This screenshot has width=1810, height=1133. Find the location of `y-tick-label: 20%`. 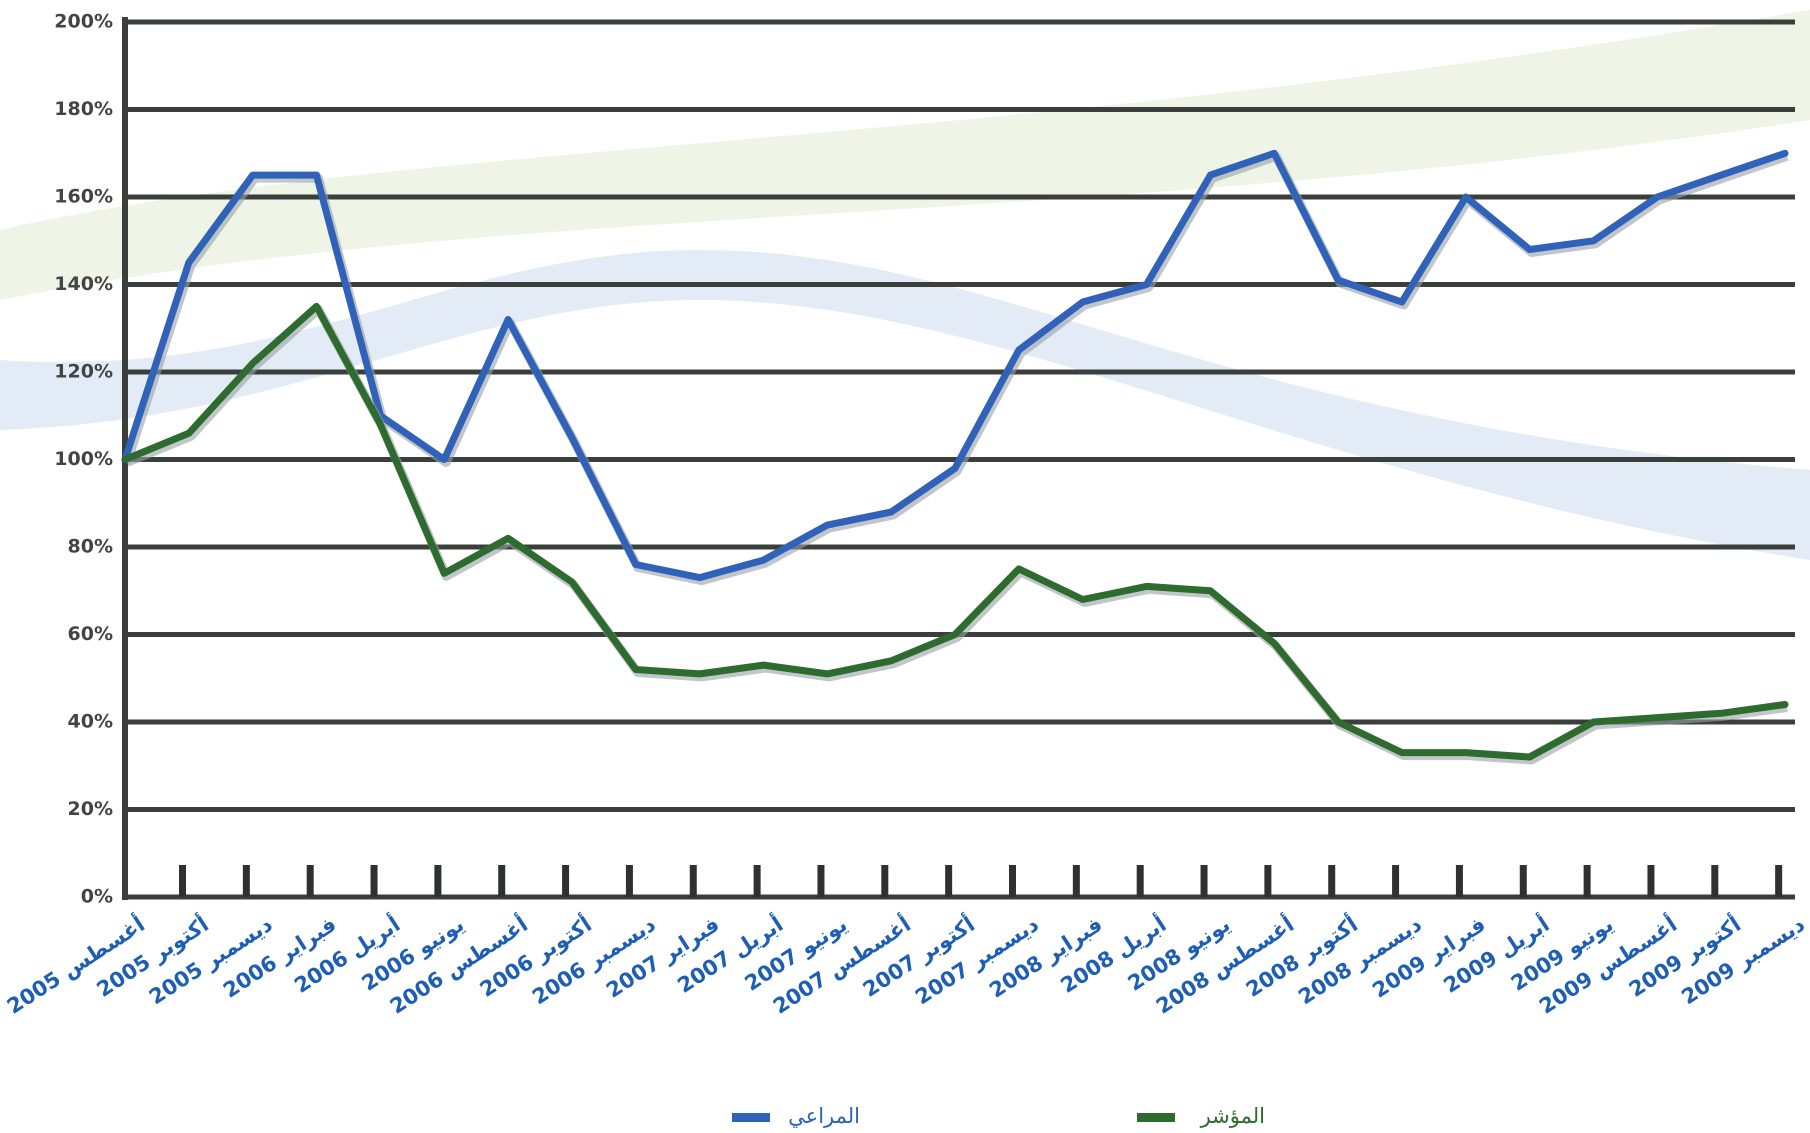

y-tick-label: 20% is located at coordinates (90, 809).